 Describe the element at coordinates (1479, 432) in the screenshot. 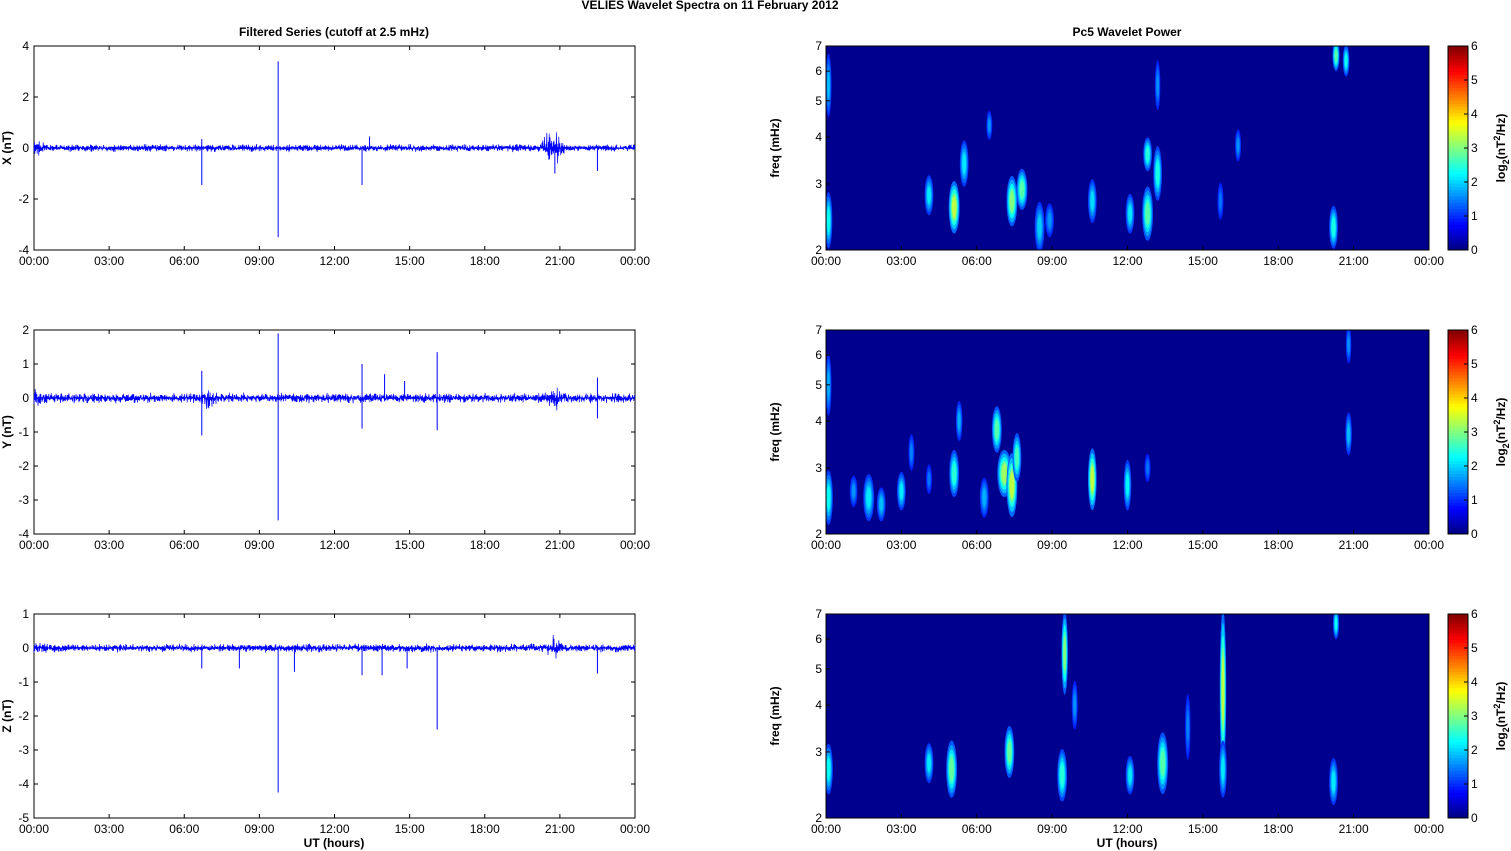

I see `colorbar: 0 1 2 3 4 5 6 log2(nT2/Hz)` at that location.